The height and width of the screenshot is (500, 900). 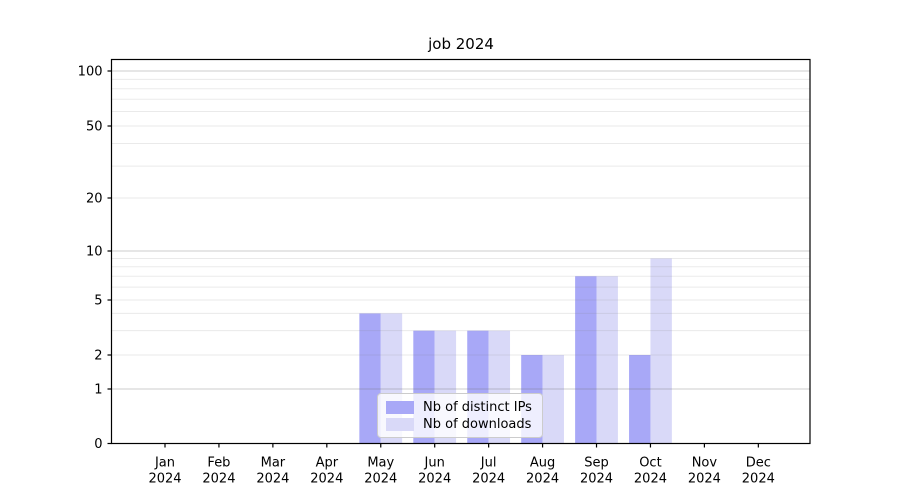 I want to click on y-tick-label: 50, so click(x=94, y=127).